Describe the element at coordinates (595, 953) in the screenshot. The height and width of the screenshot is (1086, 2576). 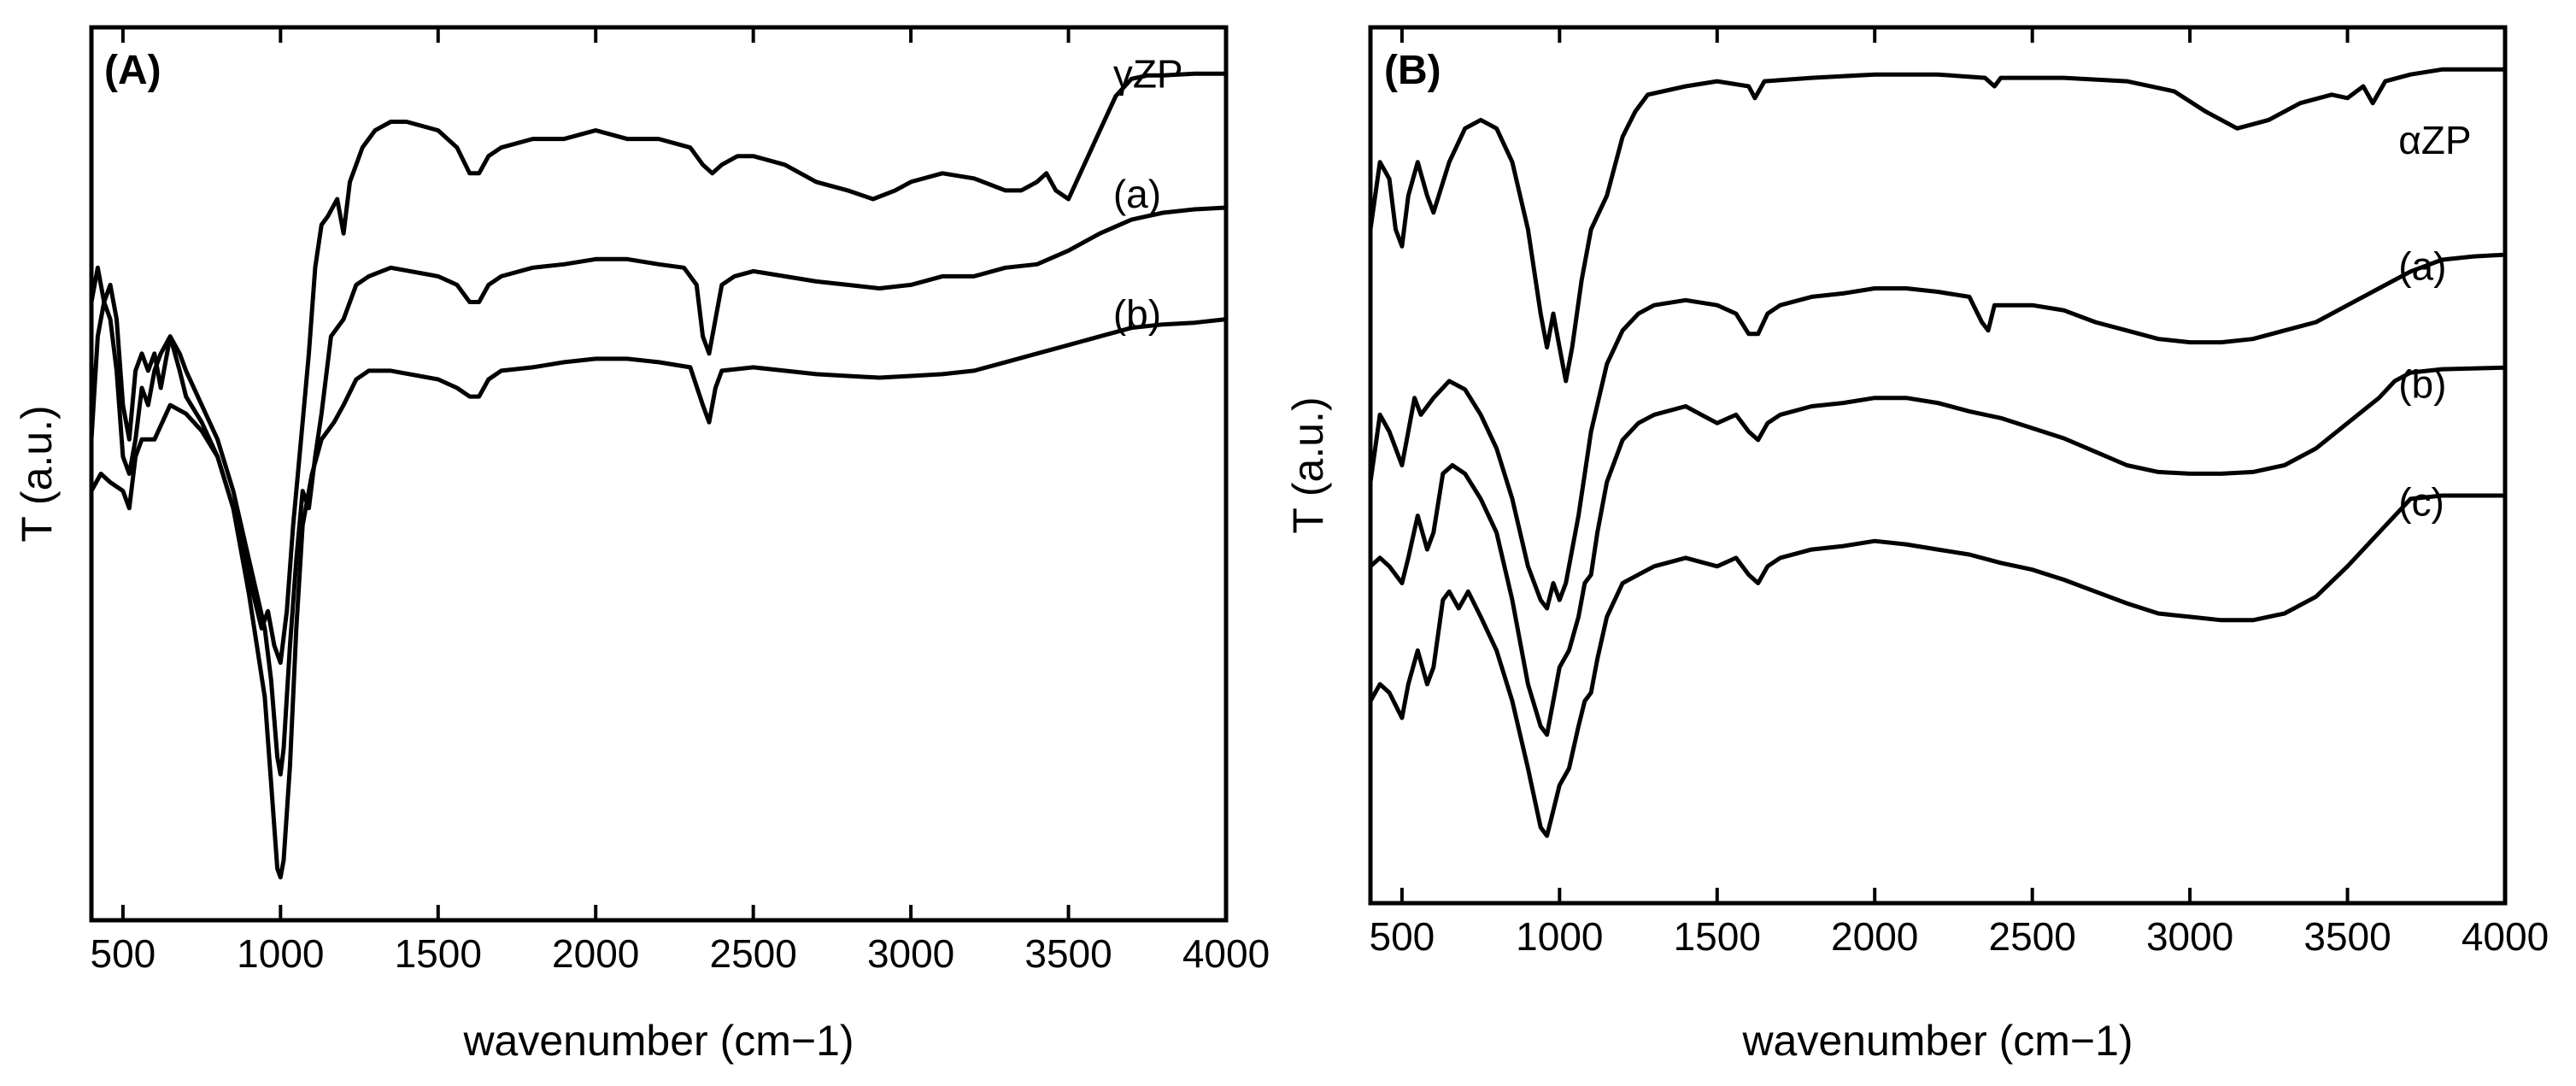
I see `x-tick-label-a-2000: 2000` at that location.